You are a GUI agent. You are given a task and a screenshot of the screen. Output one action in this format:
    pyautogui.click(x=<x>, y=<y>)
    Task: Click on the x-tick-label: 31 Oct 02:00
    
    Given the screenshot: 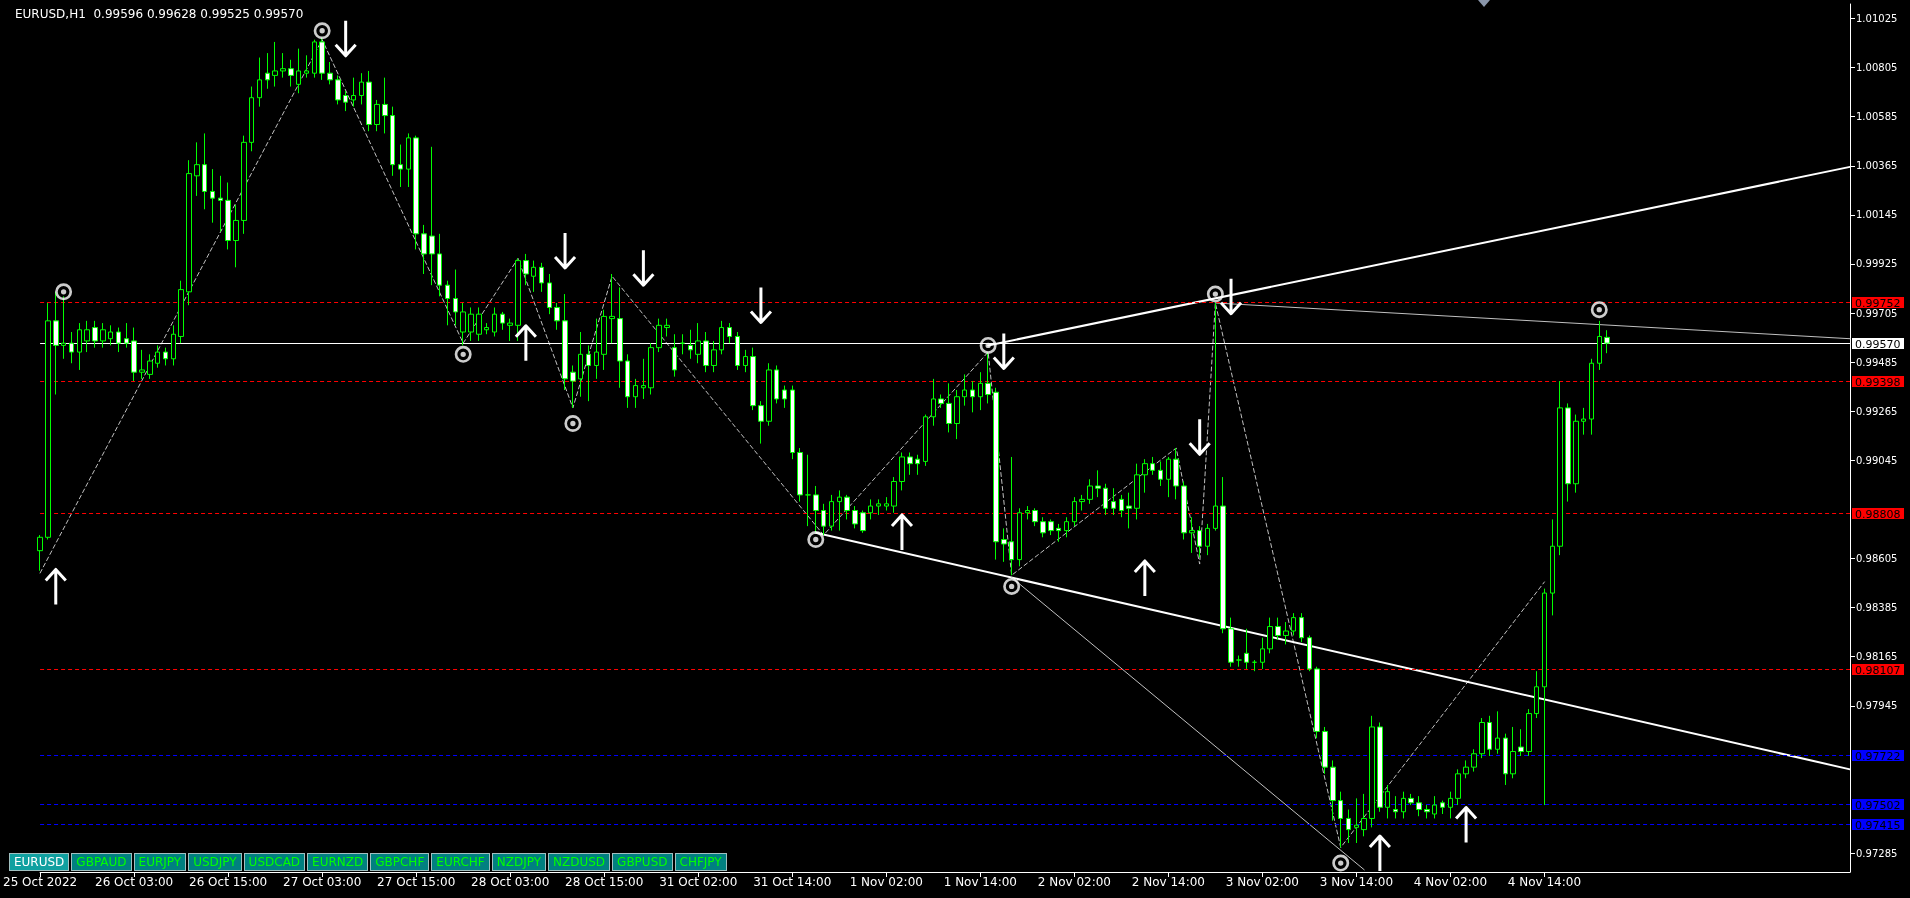 What is the action you would take?
    pyautogui.click(x=698, y=882)
    